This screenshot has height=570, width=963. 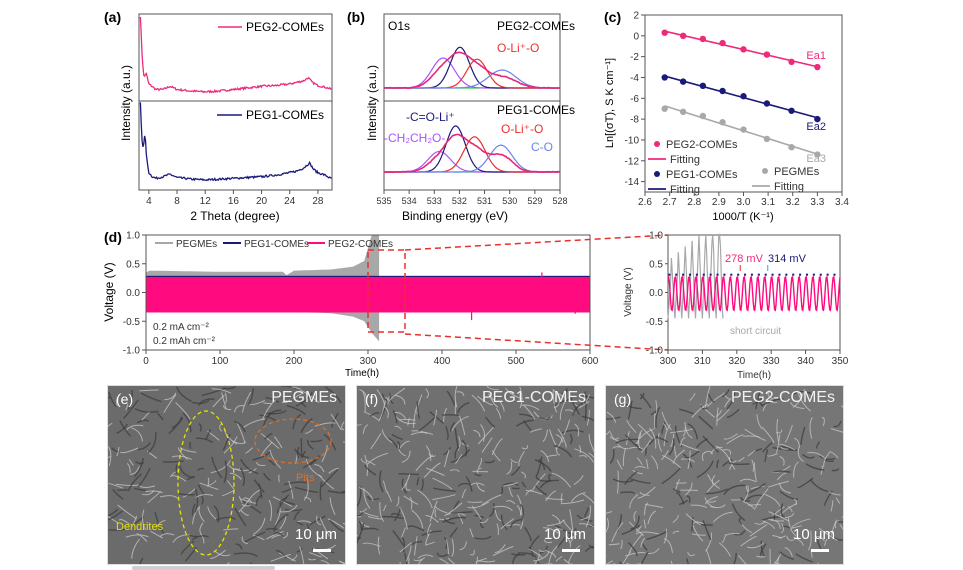 What do you see at coordinates (657, 174) in the screenshot?
I see `c-legend-marker` at bounding box center [657, 174].